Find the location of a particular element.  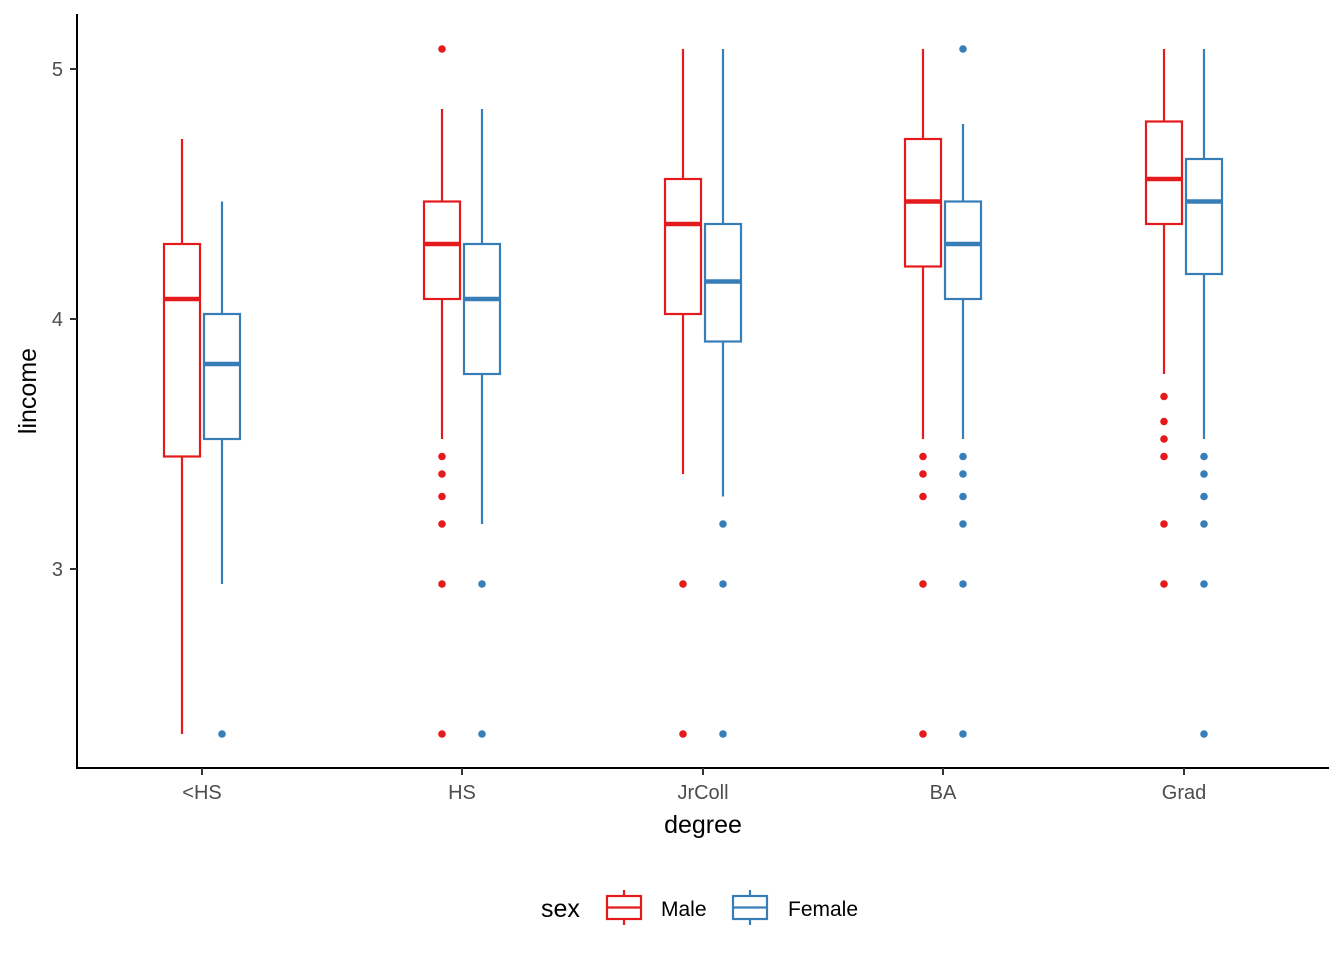

x-tick-label: HS is located at coordinates (462, 793).